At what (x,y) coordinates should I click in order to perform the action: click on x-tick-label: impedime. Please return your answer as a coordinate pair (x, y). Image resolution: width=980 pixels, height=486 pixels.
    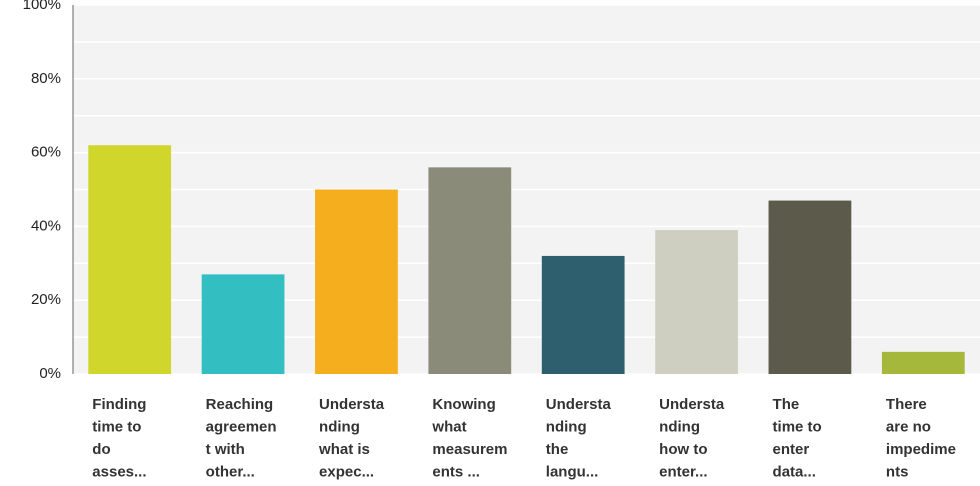
    Looking at the image, I should click on (921, 449).